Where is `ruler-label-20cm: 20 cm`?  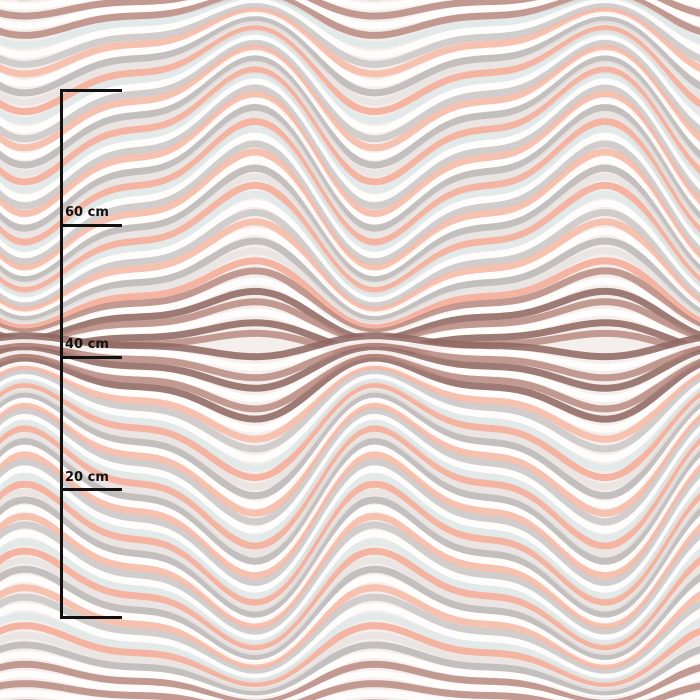 ruler-label-20cm: 20 cm is located at coordinates (87, 477).